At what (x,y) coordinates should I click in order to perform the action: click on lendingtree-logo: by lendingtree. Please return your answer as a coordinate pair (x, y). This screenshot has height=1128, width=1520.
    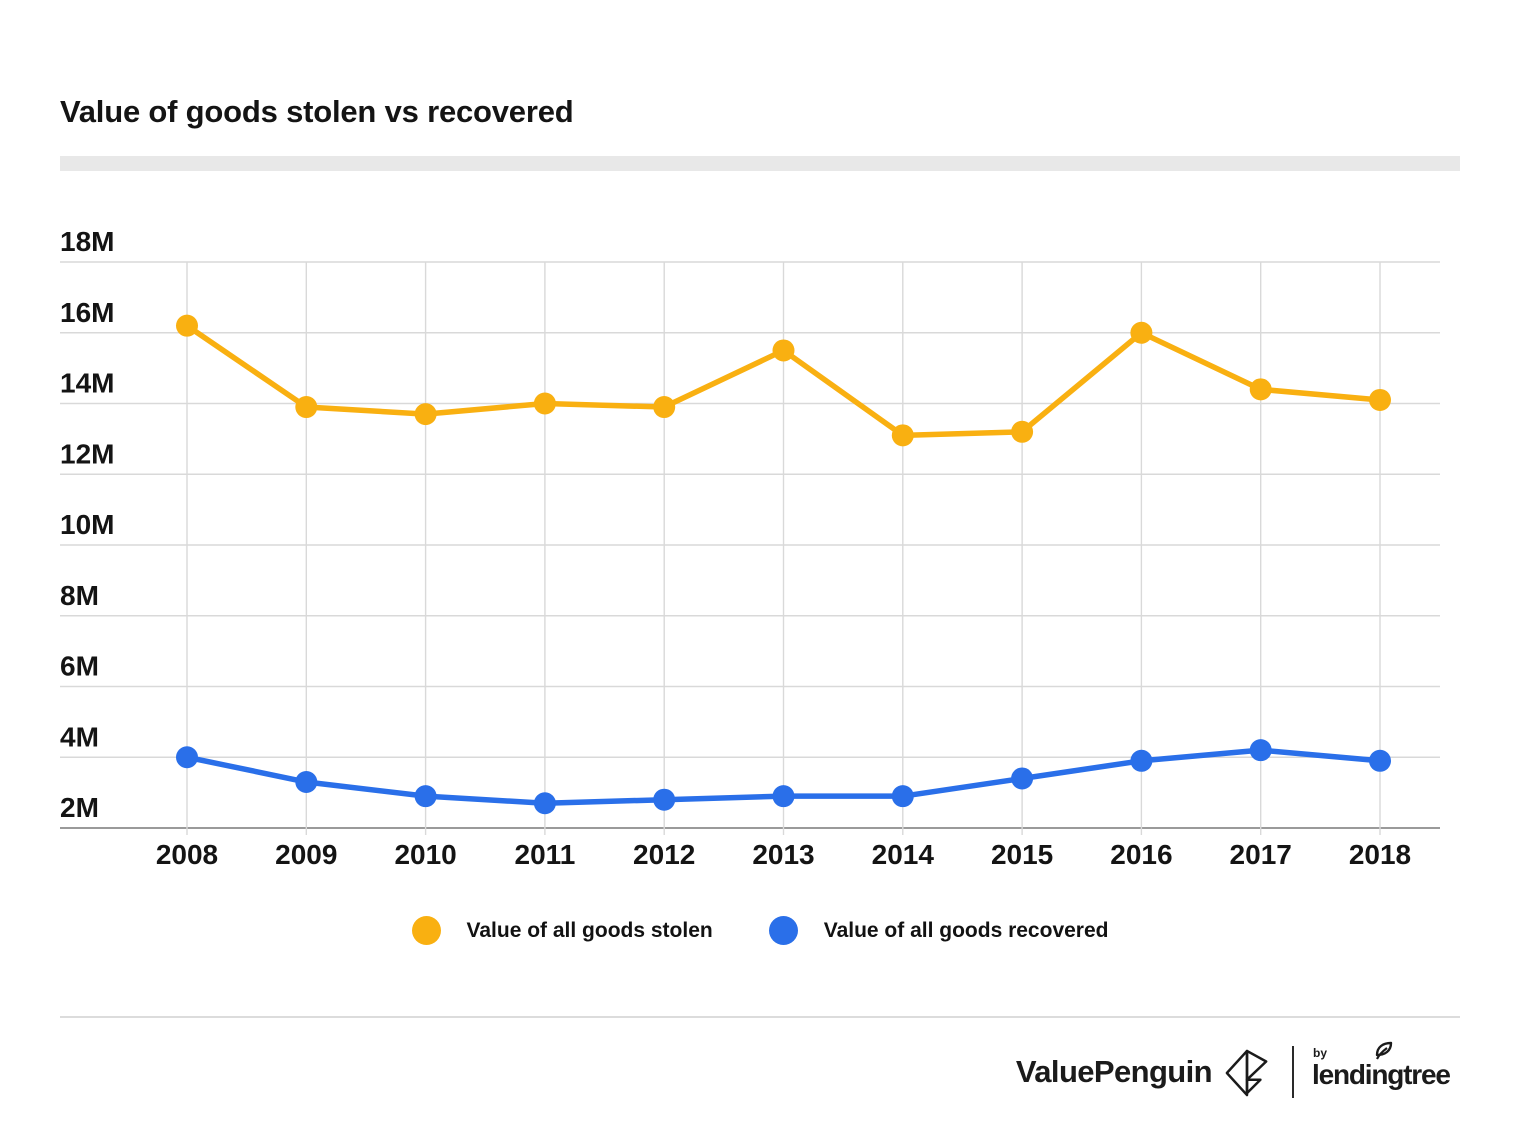
    Looking at the image, I should click on (1387, 1070).